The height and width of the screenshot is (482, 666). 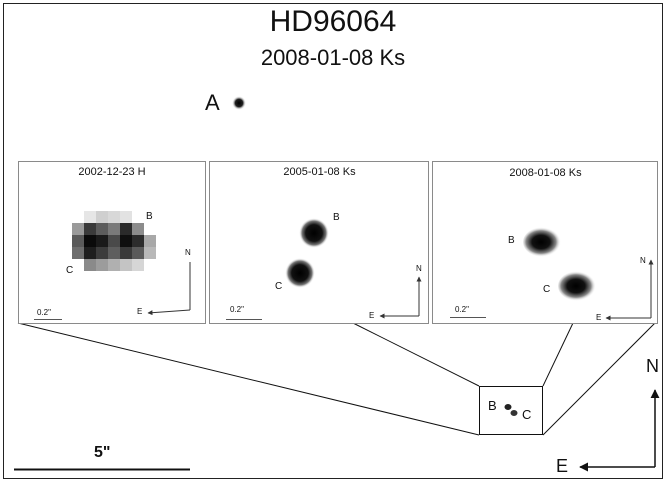 I want to click on panel-2008-north-label: N, so click(x=643, y=260).